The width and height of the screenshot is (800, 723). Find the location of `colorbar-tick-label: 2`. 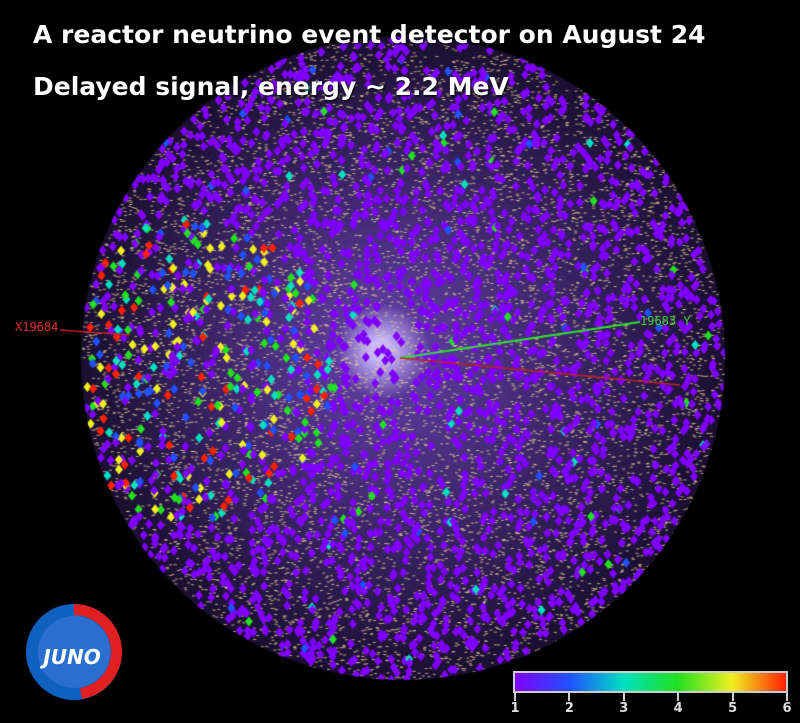

colorbar-tick-label: 2 is located at coordinates (569, 708).